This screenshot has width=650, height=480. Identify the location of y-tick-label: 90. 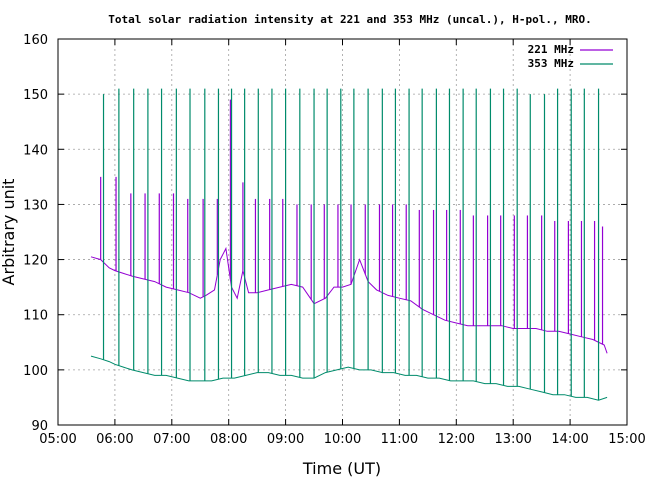
(39, 426).